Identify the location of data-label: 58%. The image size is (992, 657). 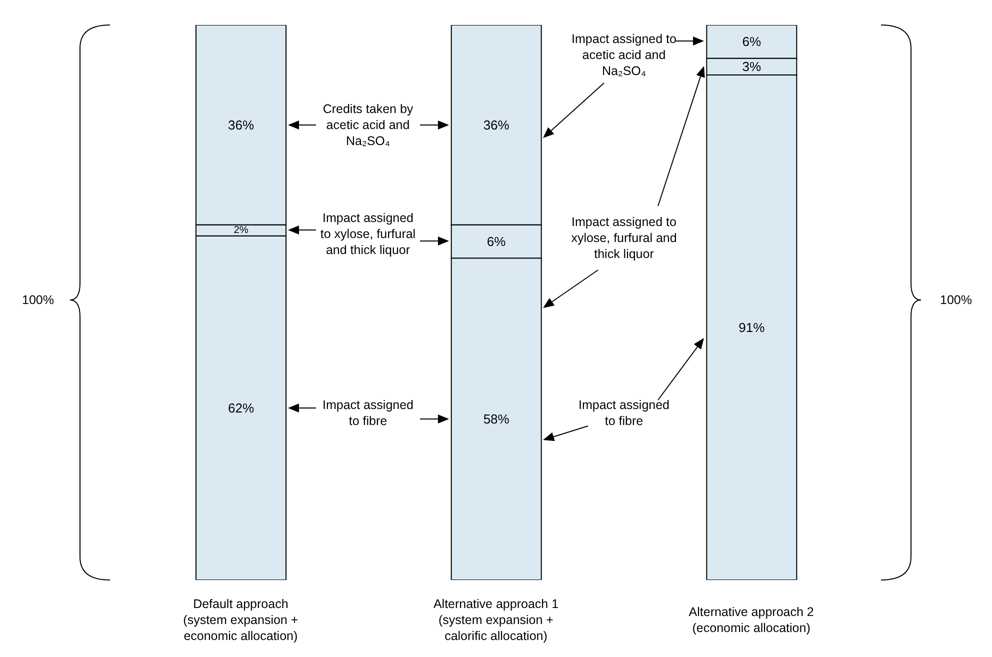
(496, 419).